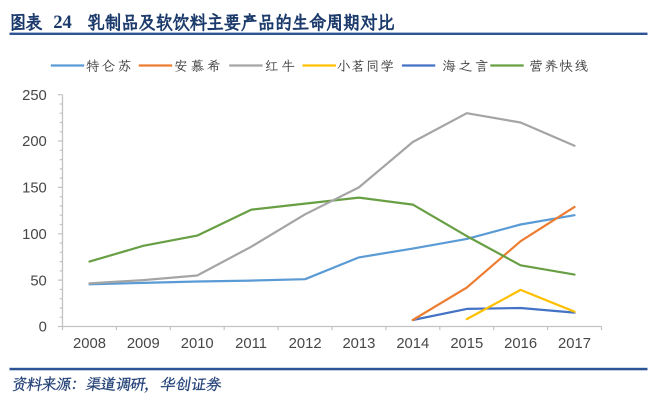  I want to click on svg-text: 2017, so click(574, 344).